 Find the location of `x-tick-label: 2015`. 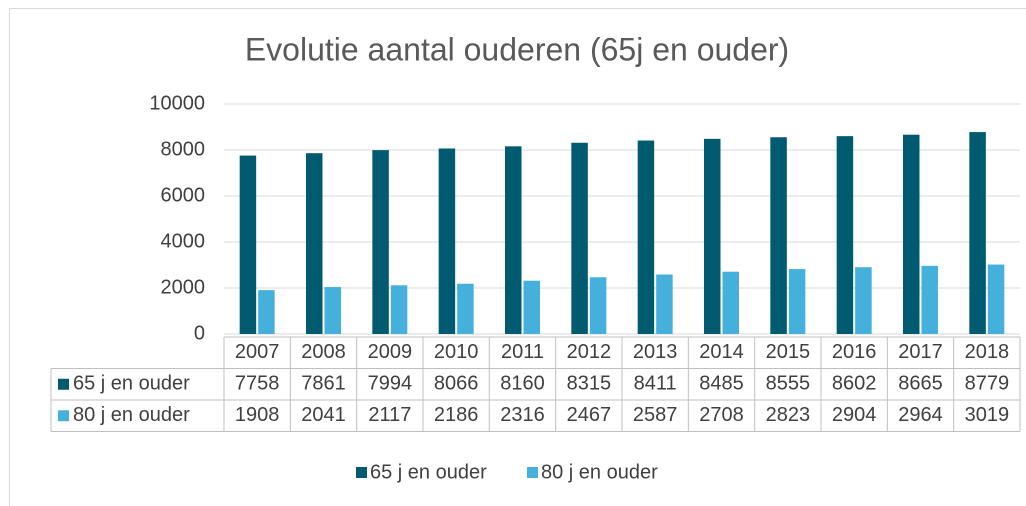

x-tick-label: 2015 is located at coordinates (788, 352).